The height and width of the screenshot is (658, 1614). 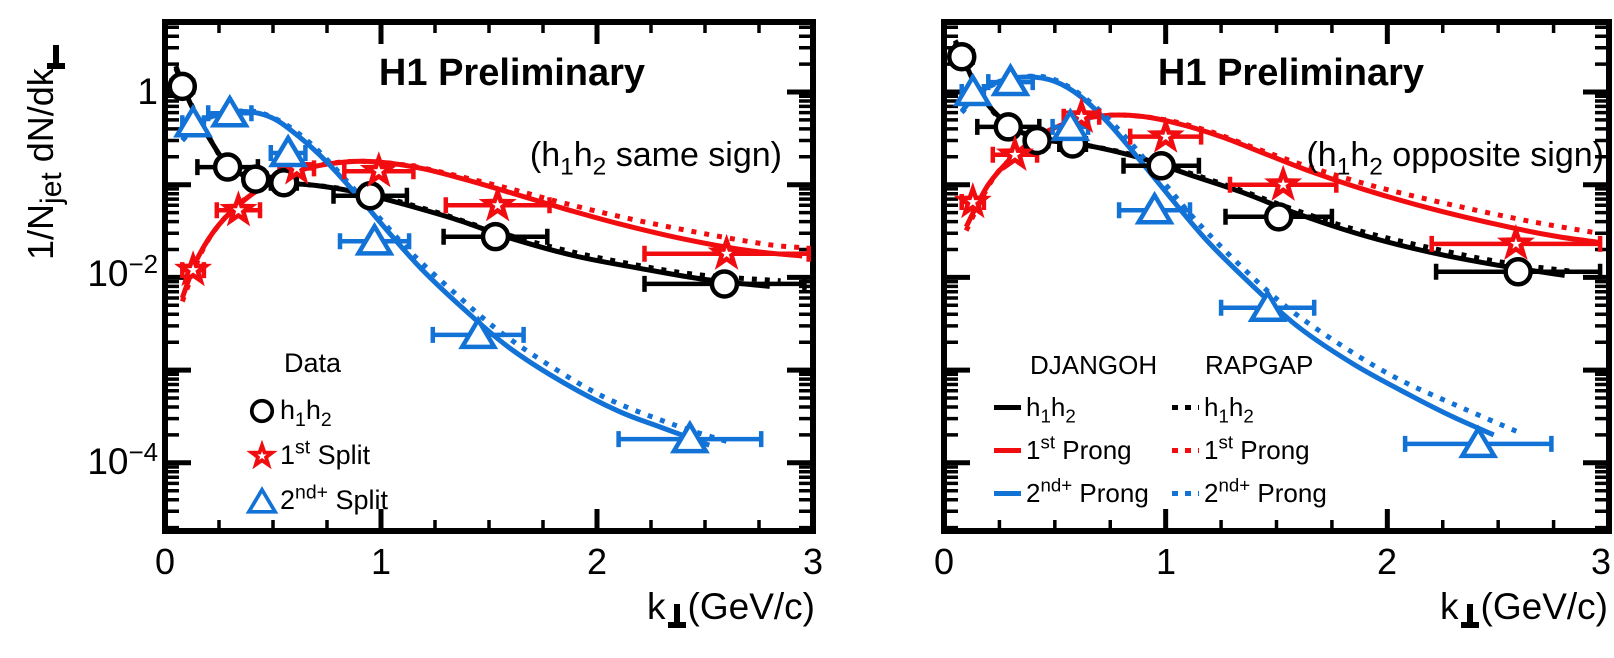 What do you see at coordinates (655, 158) in the screenshot?
I see `panel-subtitle-left: (h1h2 same sign)` at bounding box center [655, 158].